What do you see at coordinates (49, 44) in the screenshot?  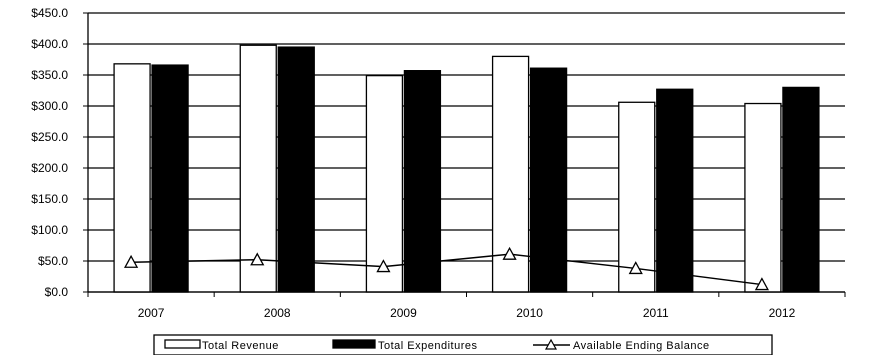 I see `y-tick-label: $400.0` at bounding box center [49, 44].